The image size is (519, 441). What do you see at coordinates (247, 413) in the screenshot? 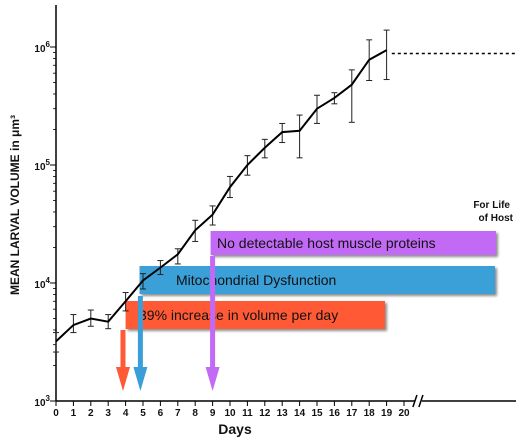
I see `x-tick-label: 11` at bounding box center [247, 413].